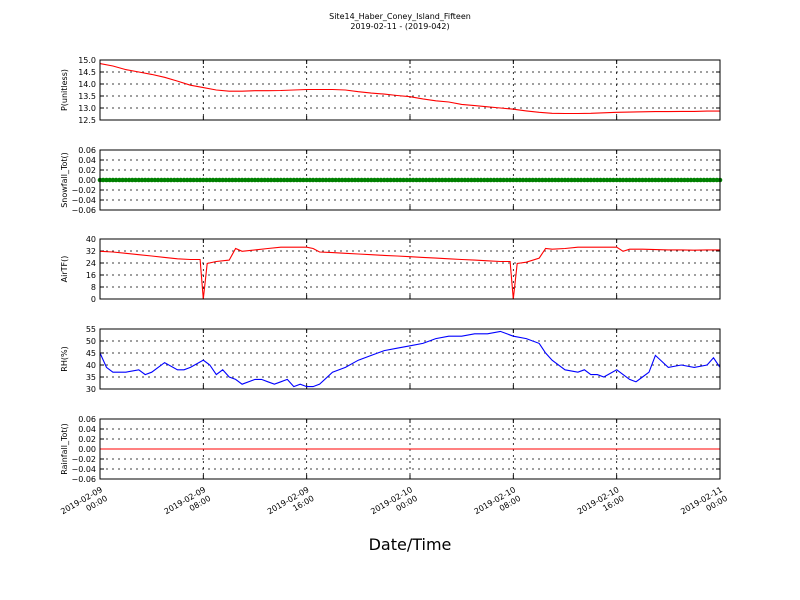 Image resolution: width=800 pixels, height=600 pixels. I want to click on y-tick-label: 12.5, so click(87, 120).